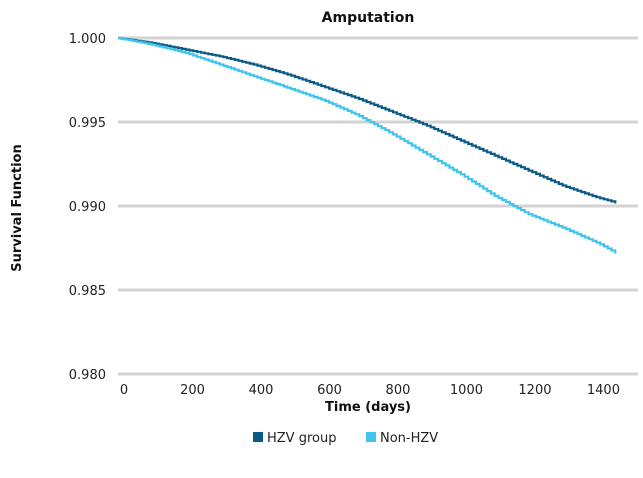 Image resolution: width=643 pixels, height=478 pixels. I want to click on y-tick-label: 0.990, so click(87, 207).